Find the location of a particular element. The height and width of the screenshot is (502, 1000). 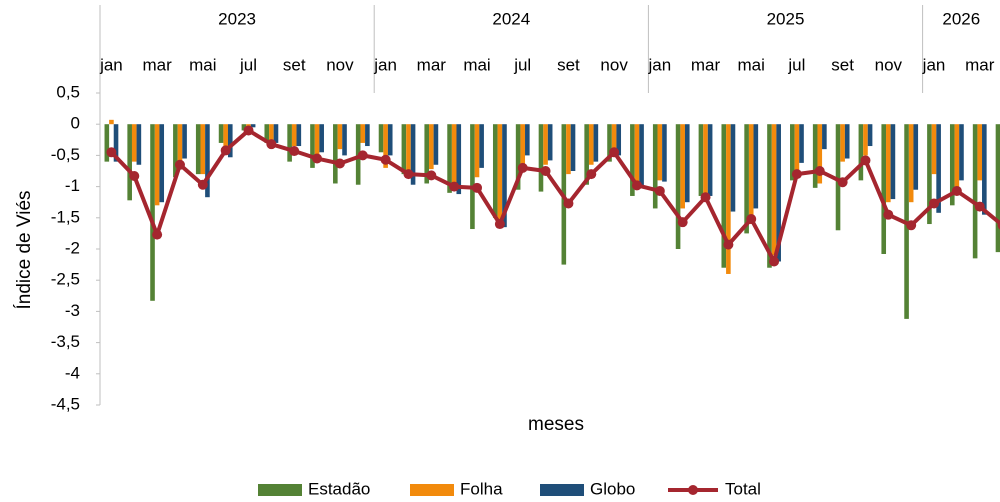

y-tick-label: -3,5 is located at coordinates (65, 341).